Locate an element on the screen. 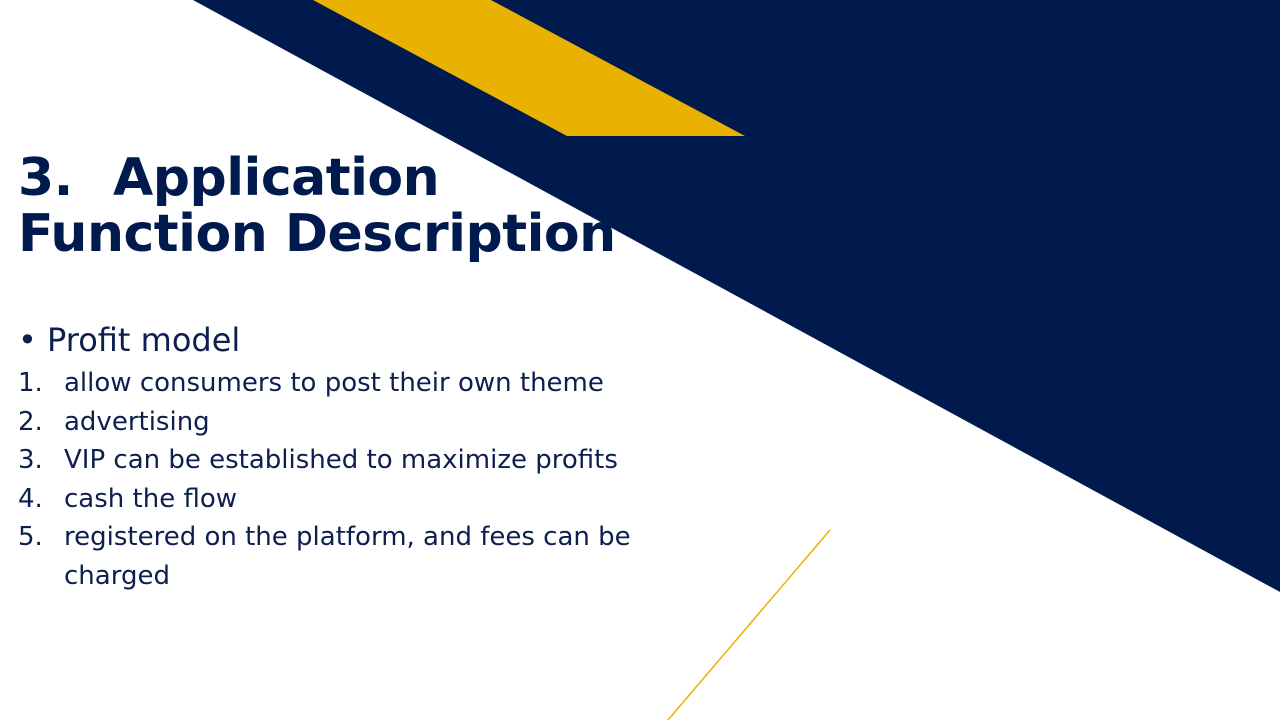 The width and height of the screenshot is (1280, 720). list-item-number: 3. is located at coordinates (30, 460).